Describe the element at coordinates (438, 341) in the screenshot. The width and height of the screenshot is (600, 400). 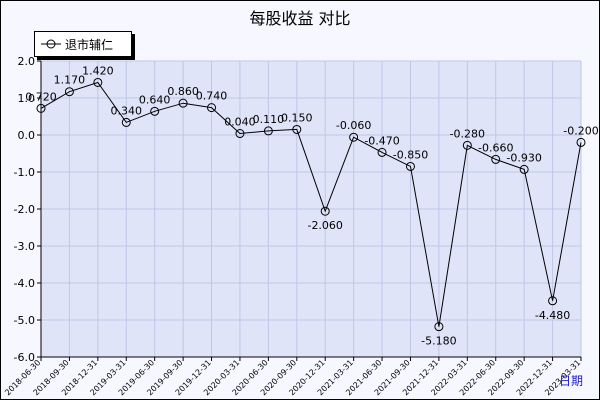
I see `data-label: -5.180` at that location.